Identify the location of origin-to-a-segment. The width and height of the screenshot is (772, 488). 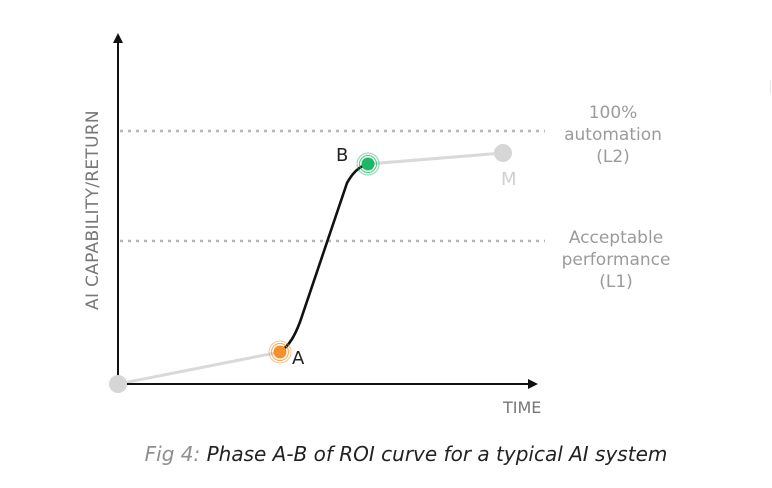
(199, 368).